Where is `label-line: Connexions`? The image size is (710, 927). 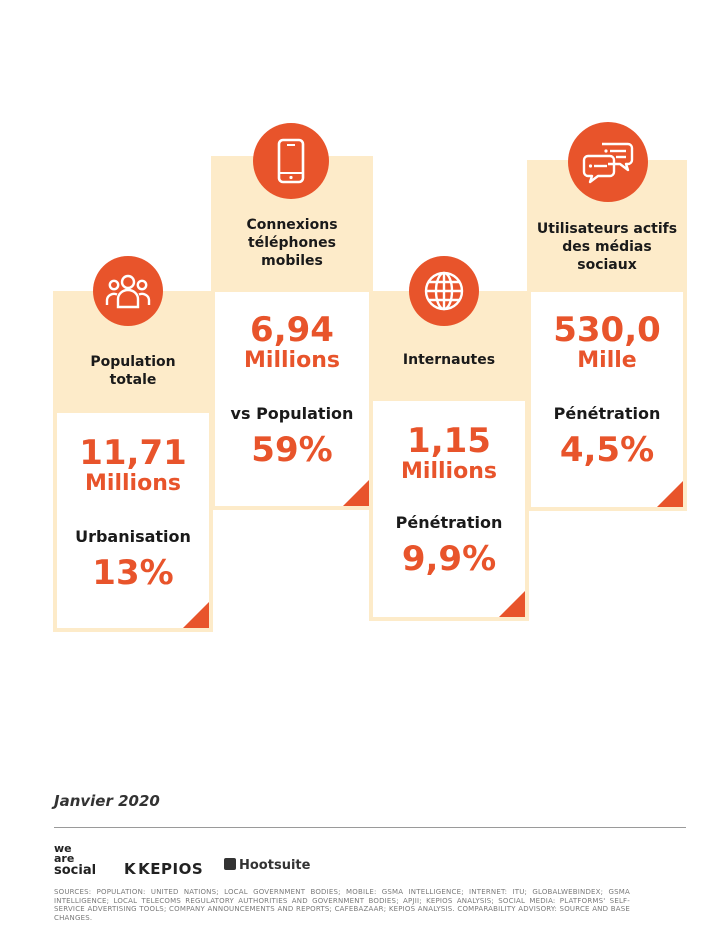 label-line: Connexions is located at coordinates (292, 225).